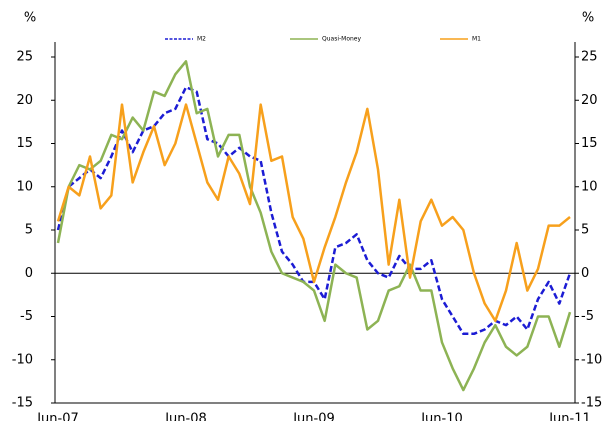 The height and width of the screenshot is (421, 615). I want to click on y-tick-label: 10, so click(24, 186).